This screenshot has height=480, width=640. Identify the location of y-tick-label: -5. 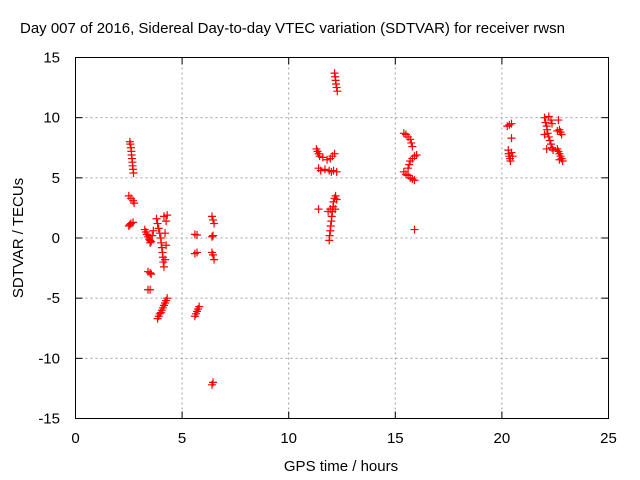
(53, 298).